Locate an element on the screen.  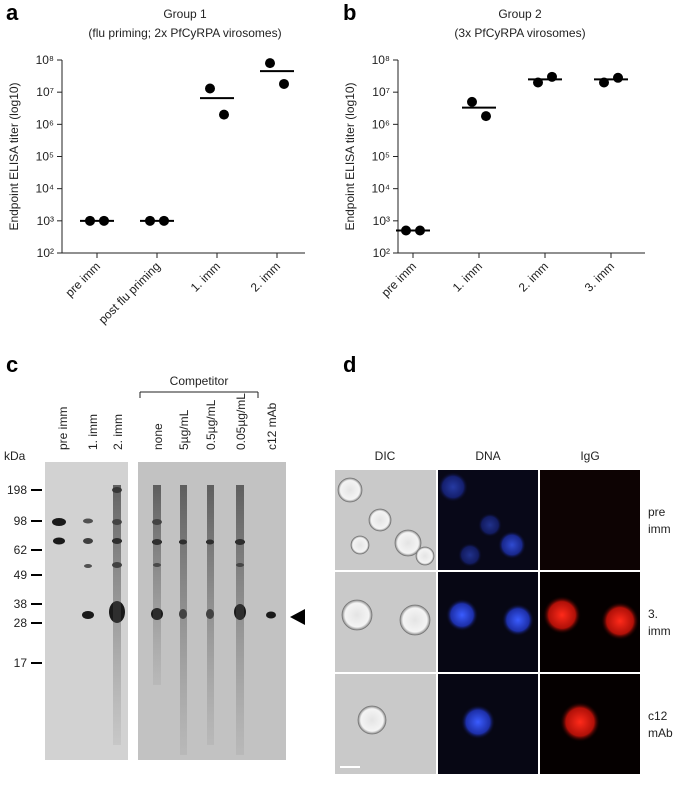
marker-label: 28 is located at coordinates (21, 623).